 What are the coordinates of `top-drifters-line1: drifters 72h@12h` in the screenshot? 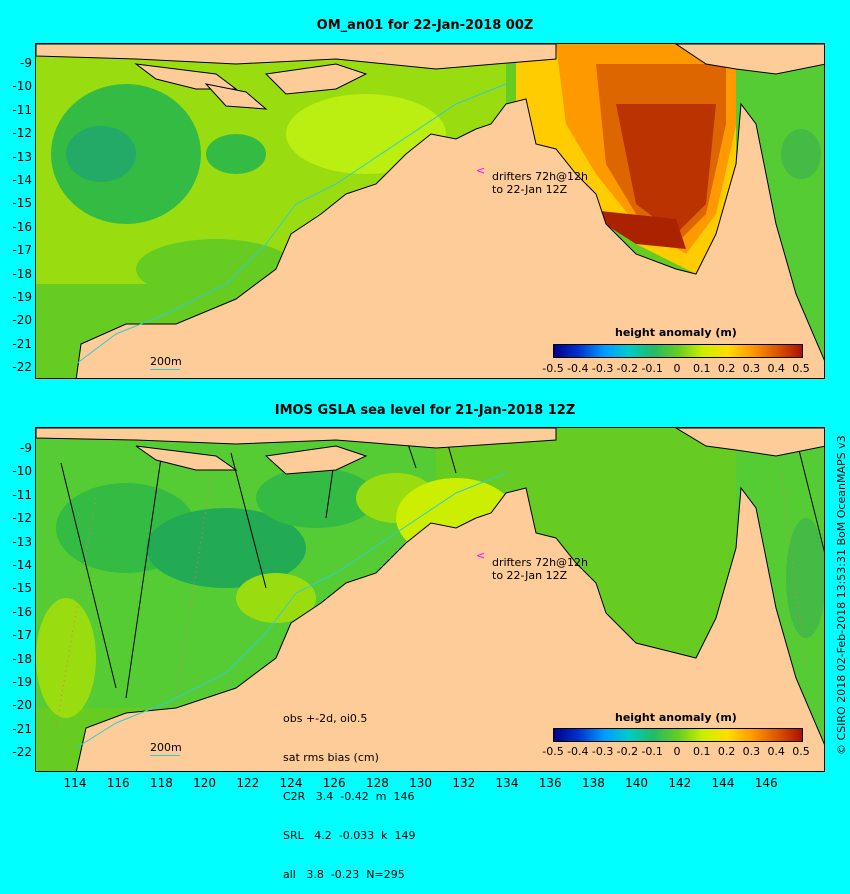 It's located at (540, 176).